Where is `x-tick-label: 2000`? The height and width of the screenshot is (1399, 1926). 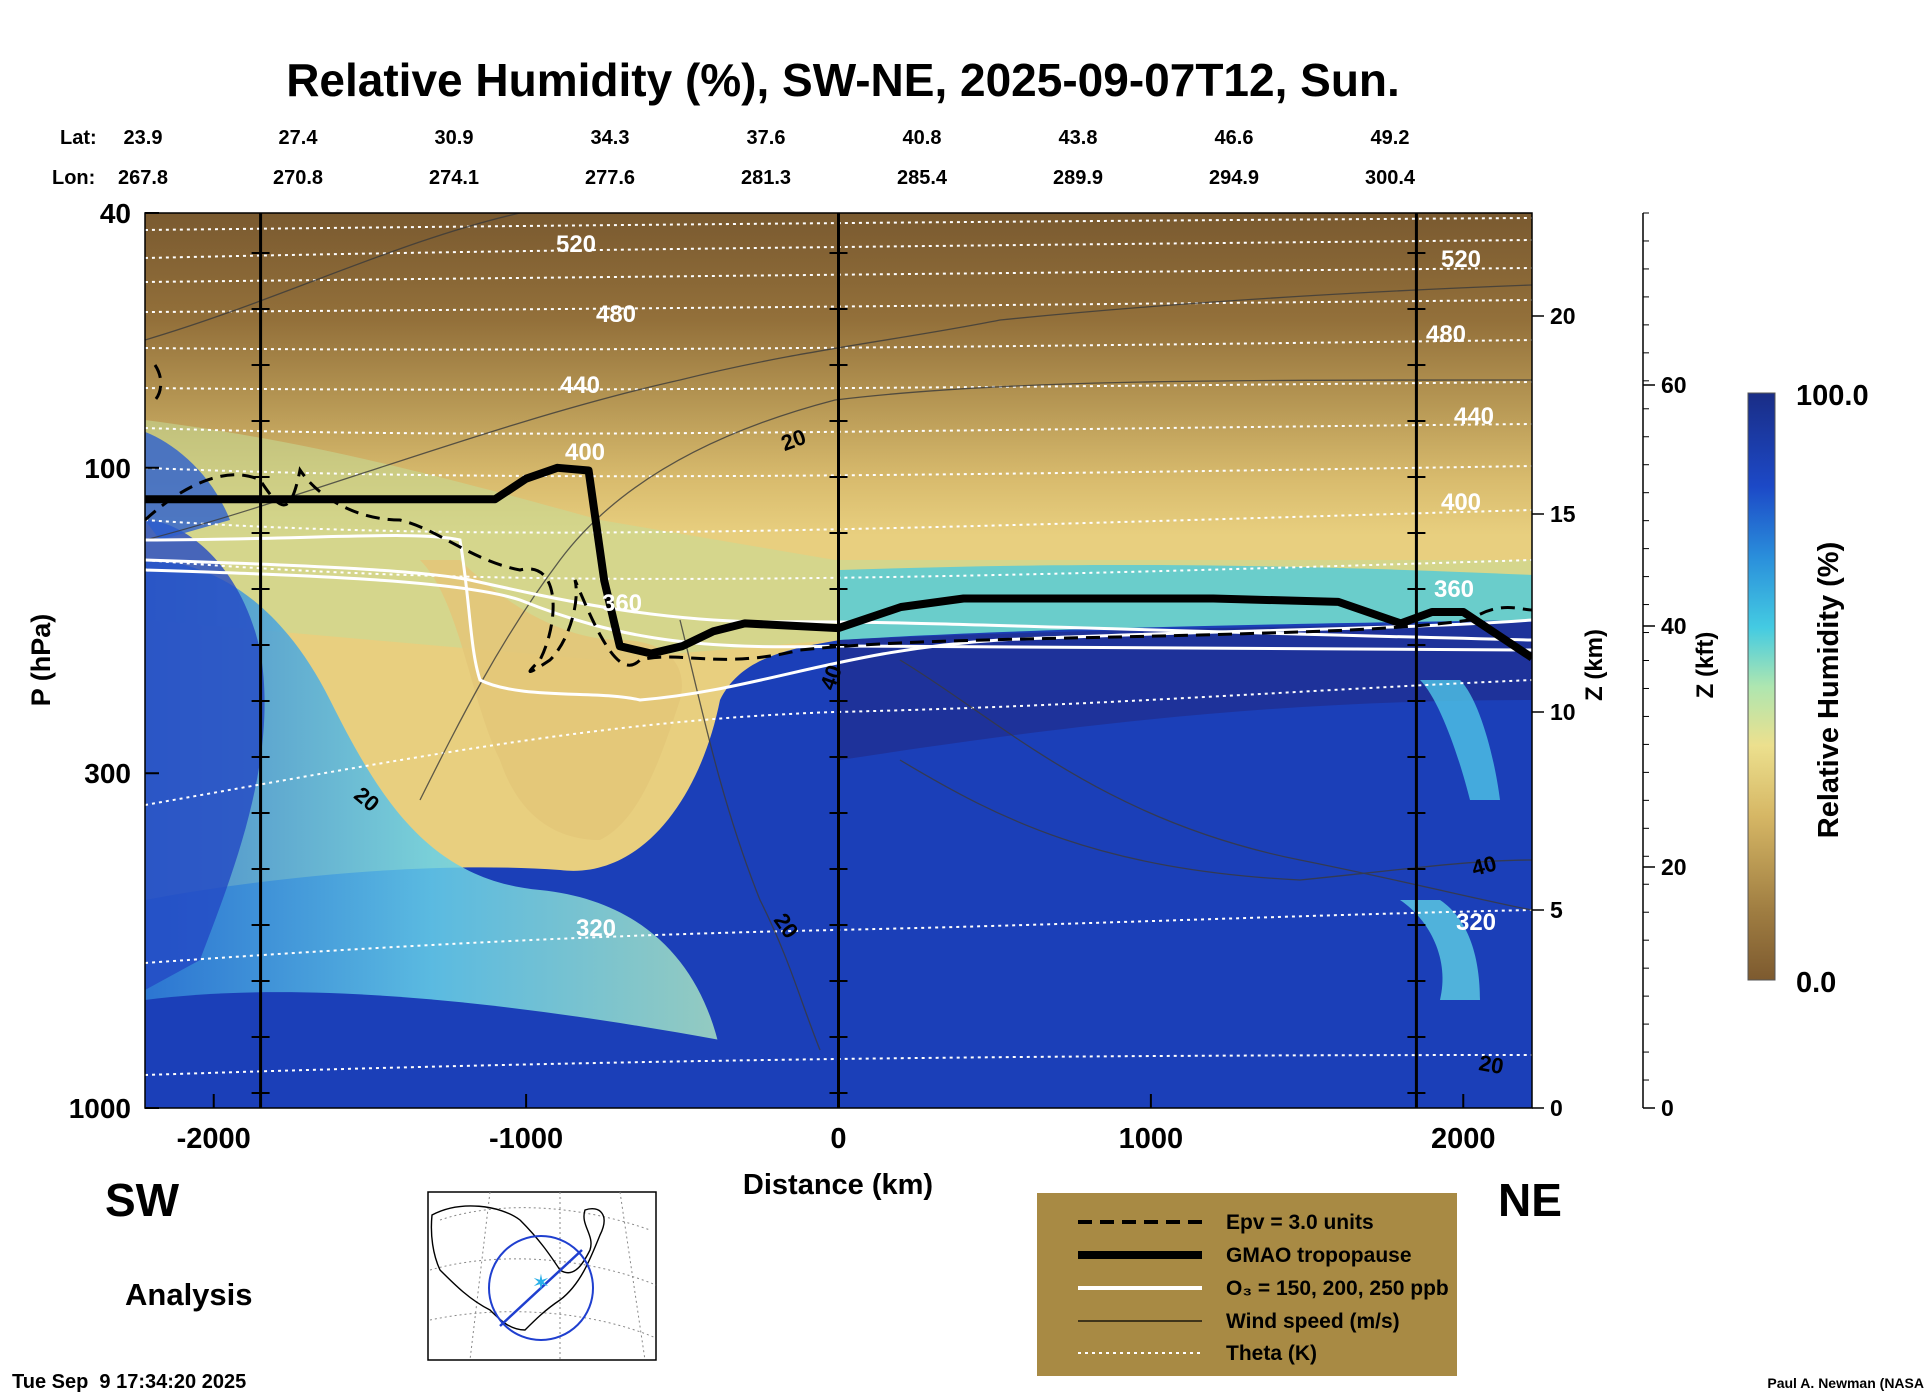 x-tick-label: 2000 is located at coordinates (1463, 1139).